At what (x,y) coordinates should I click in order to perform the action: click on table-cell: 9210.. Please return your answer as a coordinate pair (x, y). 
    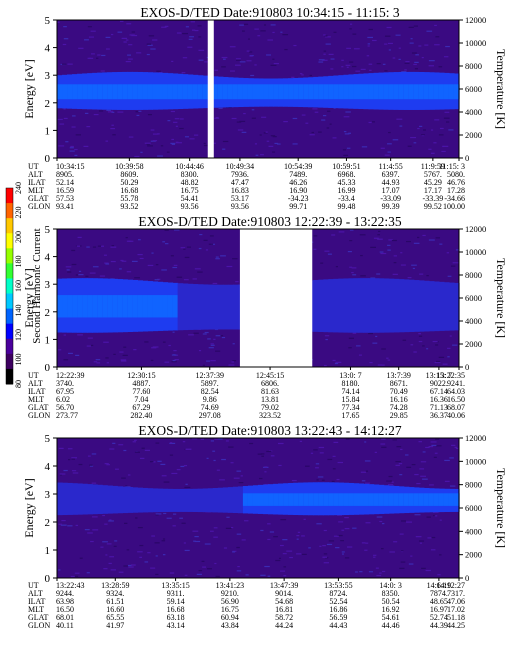
    Looking at the image, I should click on (230, 593).